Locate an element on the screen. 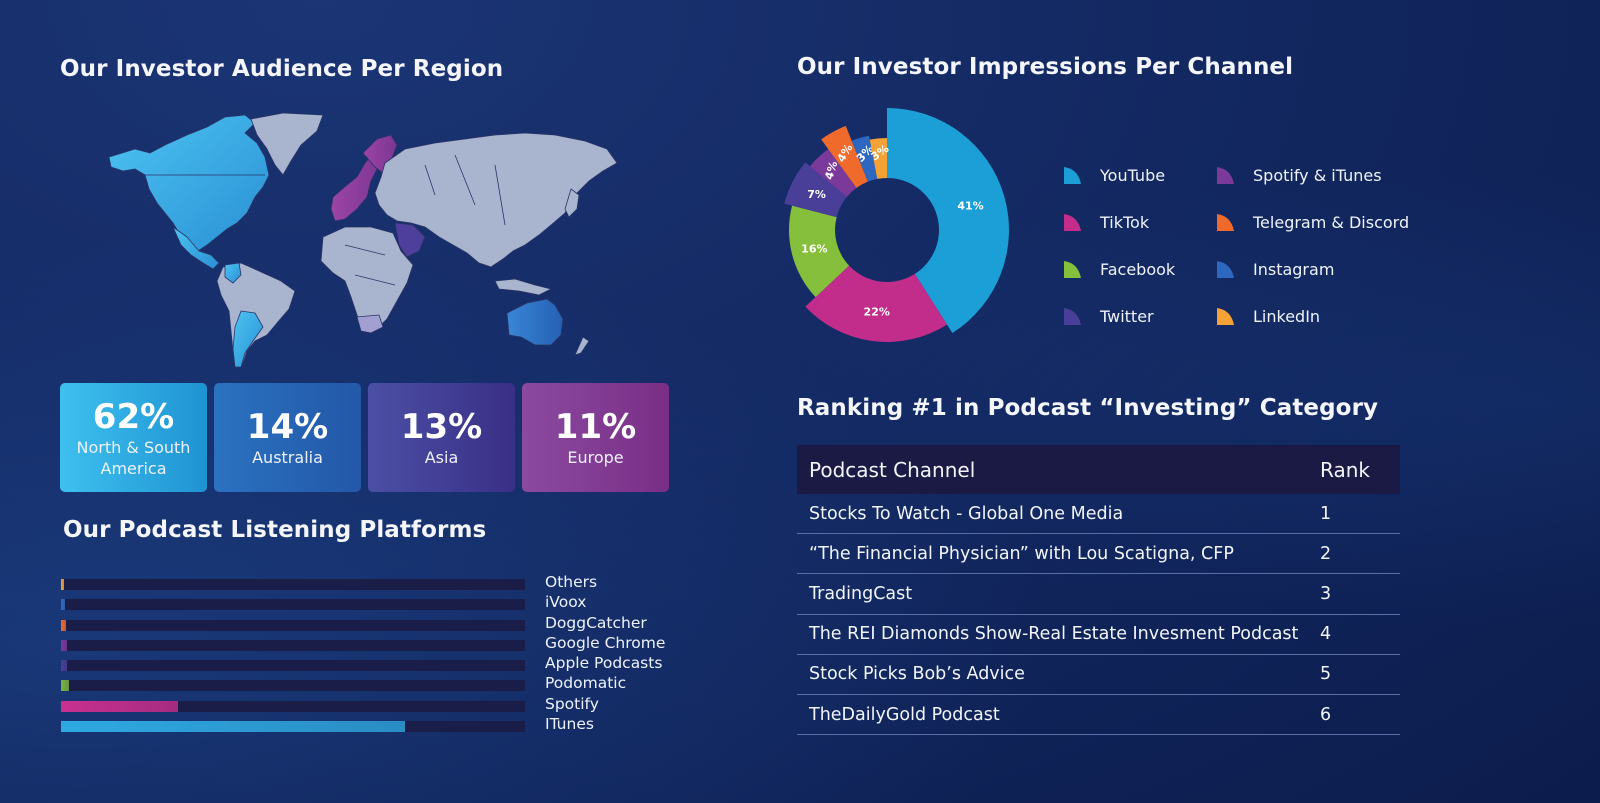 This screenshot has width=1600, height=803. platform-row: Podomatic is located at coordinates (371, 686).